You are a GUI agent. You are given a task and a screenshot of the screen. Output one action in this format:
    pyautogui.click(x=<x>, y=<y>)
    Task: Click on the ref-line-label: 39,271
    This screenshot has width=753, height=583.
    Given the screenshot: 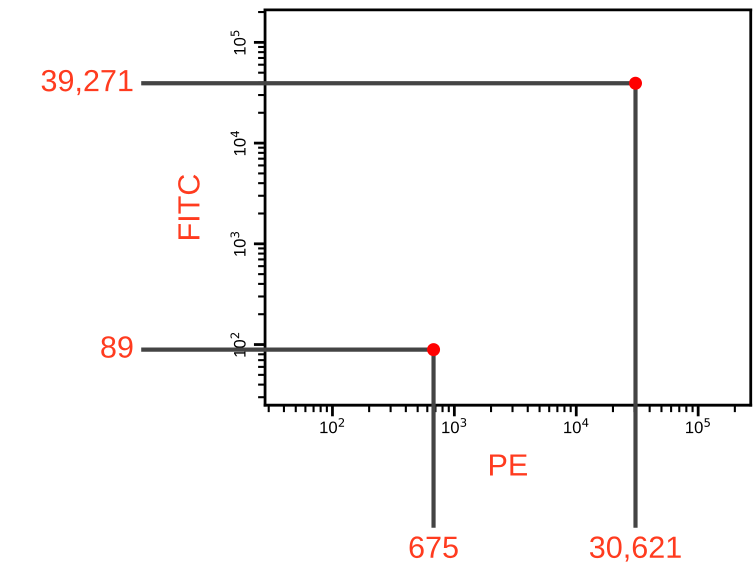 What is the action you would take?
    pyautogui.click(x=87, y=83)
    